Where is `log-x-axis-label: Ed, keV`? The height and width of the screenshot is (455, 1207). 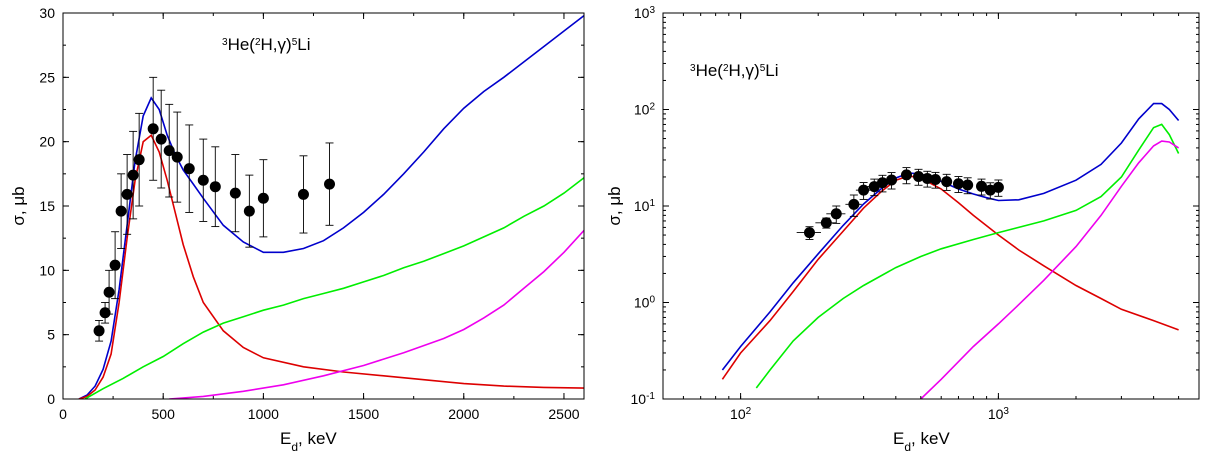
log-x-axis-label: Ed, keV is located at coordinates (921, 441).